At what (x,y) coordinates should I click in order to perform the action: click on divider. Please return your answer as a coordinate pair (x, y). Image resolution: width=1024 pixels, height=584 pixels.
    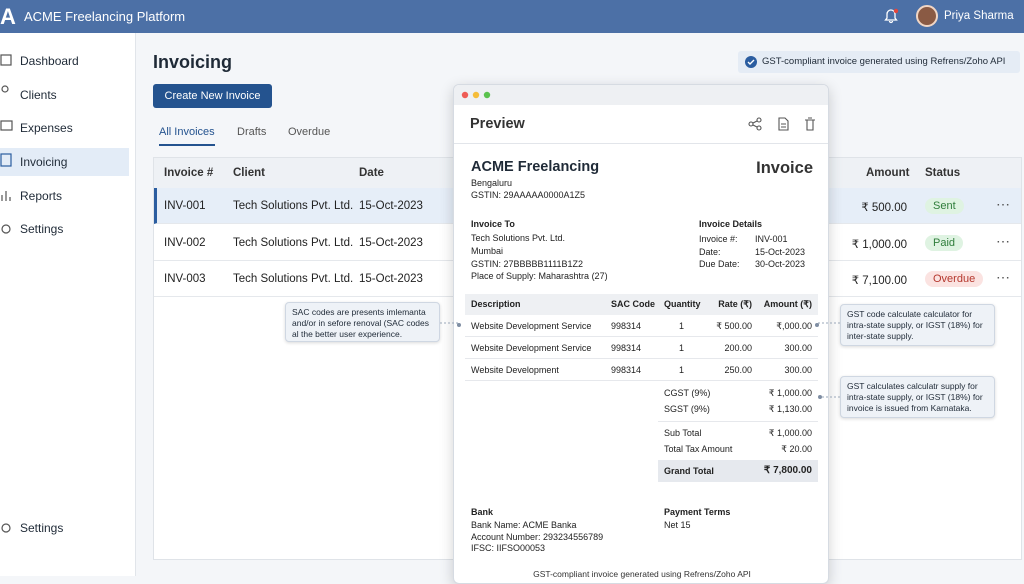
    Looking at the image, I should click on (641, 143).